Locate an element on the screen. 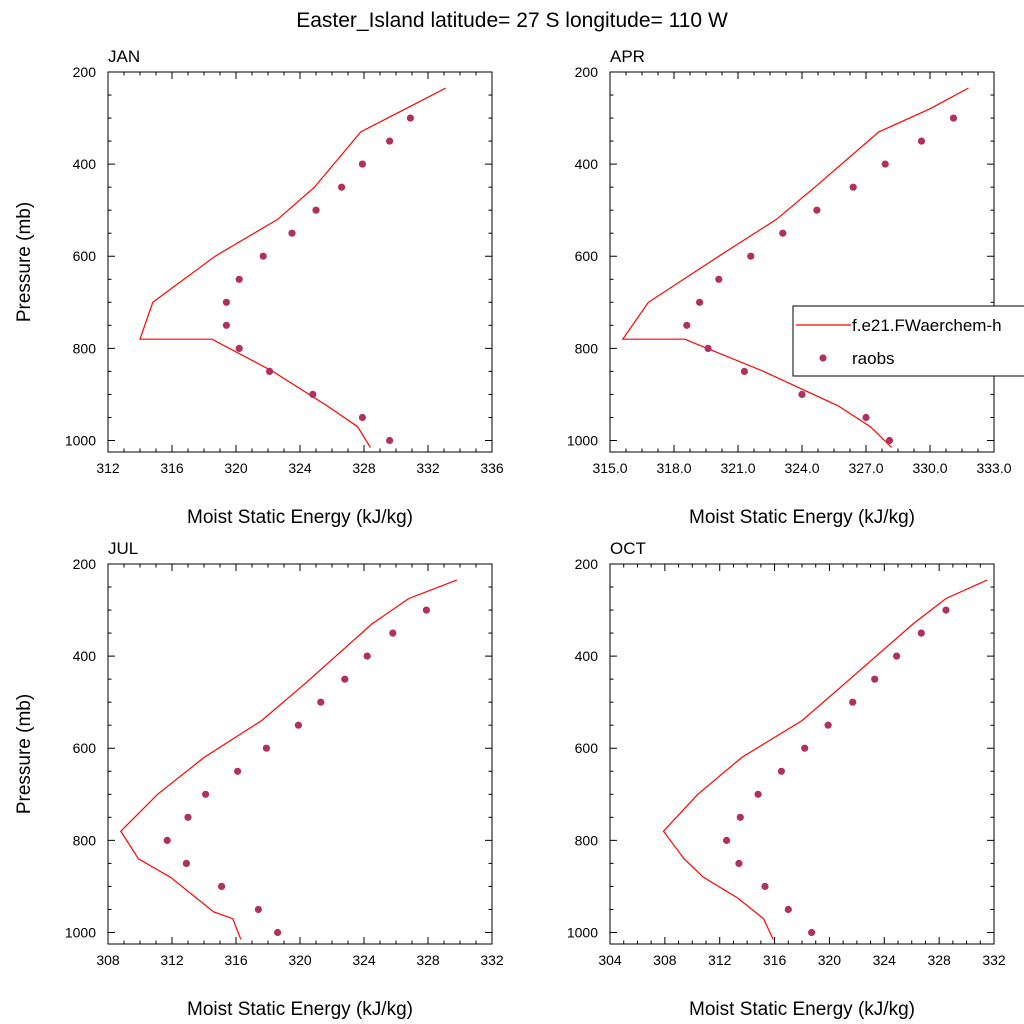  panel-title: JAN is located at coordinates (124, 56).